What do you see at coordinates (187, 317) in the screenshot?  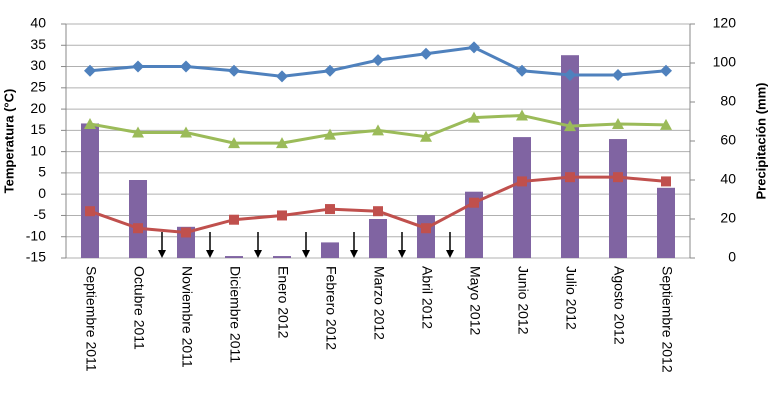 I see `x-tick-label: Noviembre 2011` at bounding box center [187, 317].